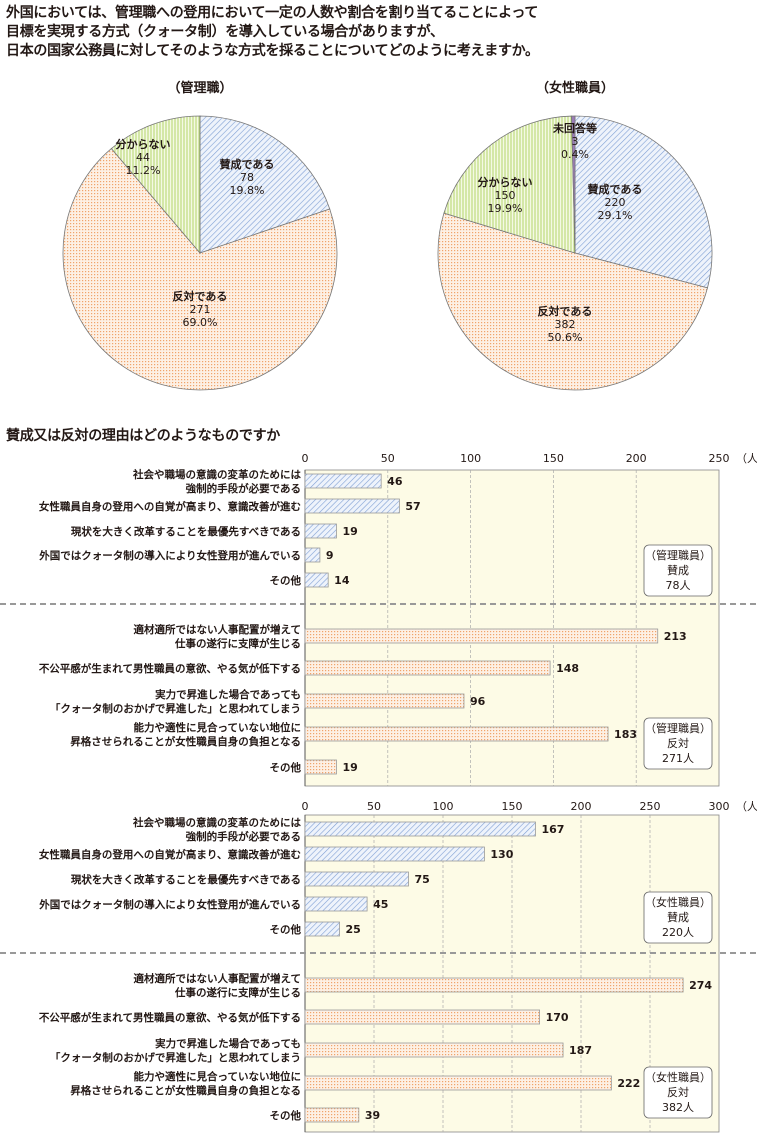 The width and height of the screenshot is (757, 1137). What do you see at coordinates (575, 88) in the screenshot?
I see `pie-title: （女性職員）` at bounding box center [575, 88].